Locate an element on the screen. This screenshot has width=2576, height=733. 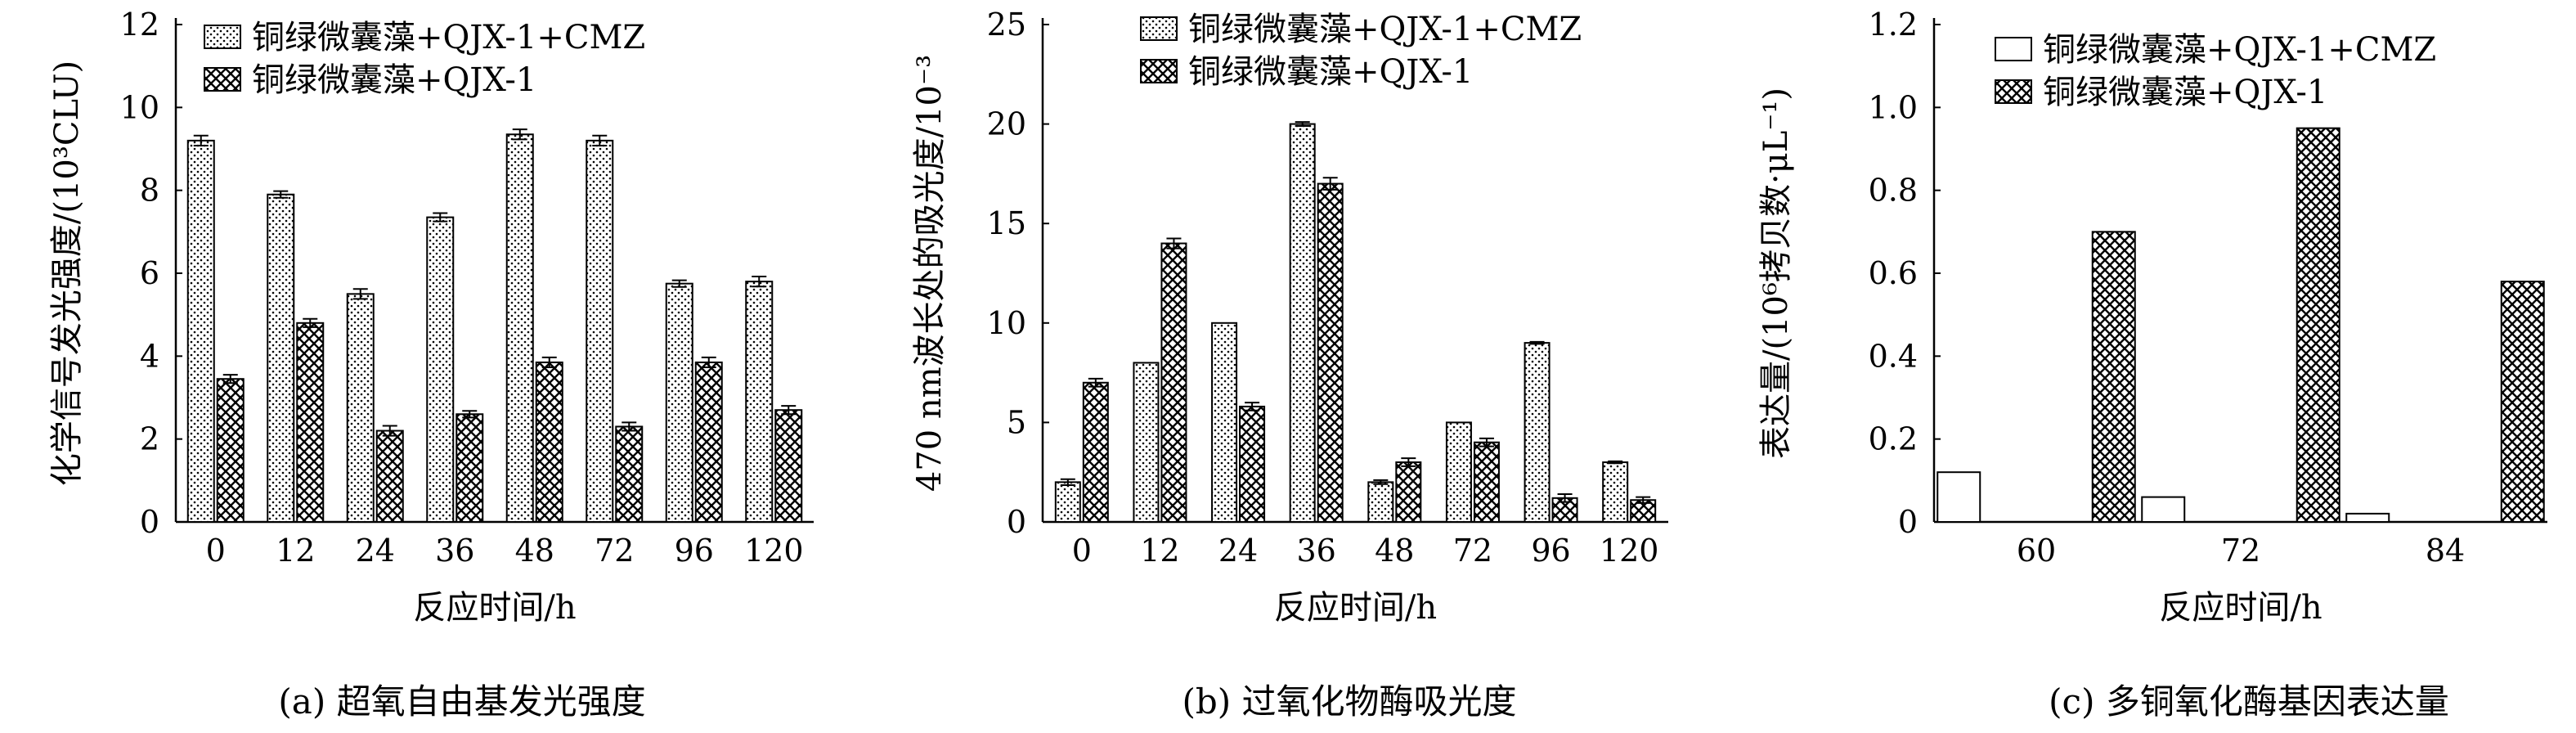
y-tick-label: 4 is located at coordinates (149, 356).